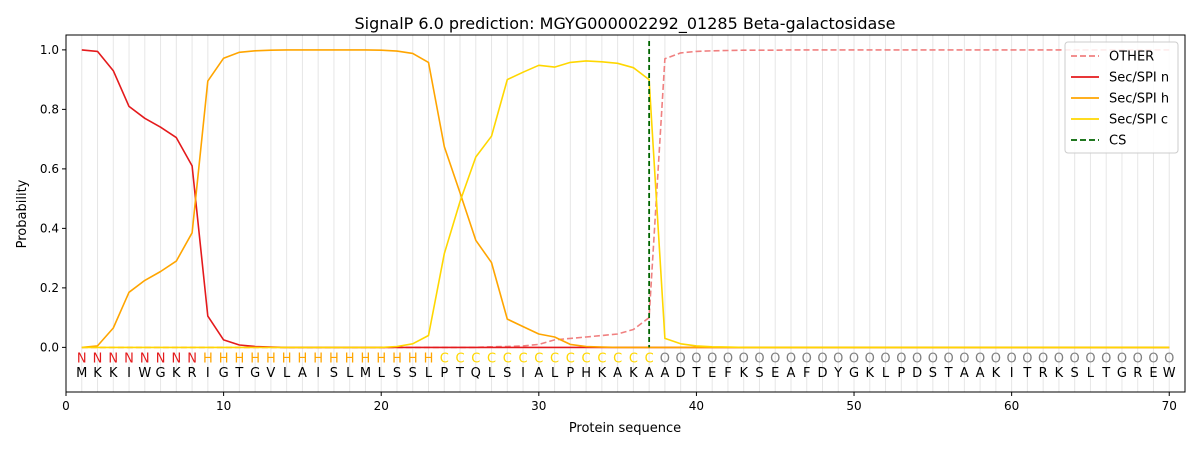 This screenshot has width=1200, height=450. I want to click on x-axis-label: Protein sequence, so click(625, 428).